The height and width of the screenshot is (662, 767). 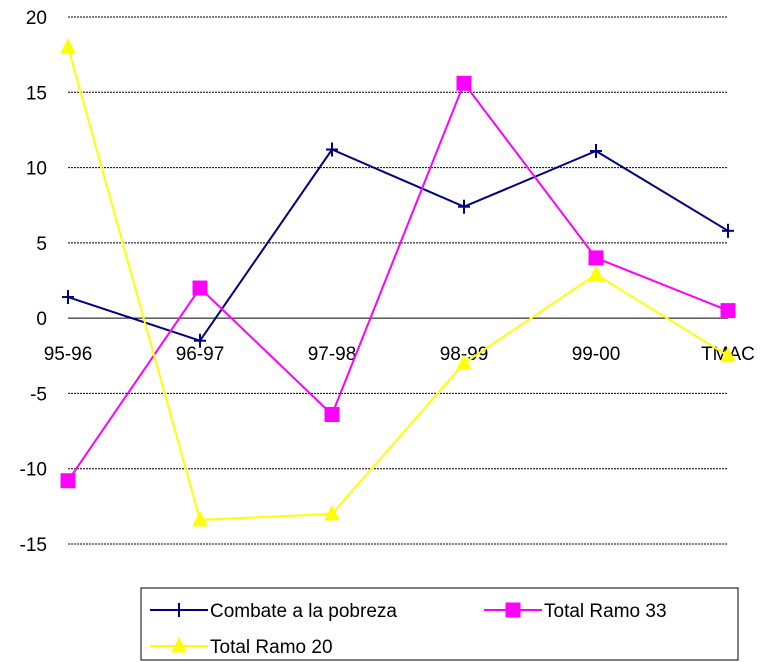 I want to click on y-axis-tick-labels: 20 15 10 5 0 -5 -10 -15, so click(x=33, y=282).